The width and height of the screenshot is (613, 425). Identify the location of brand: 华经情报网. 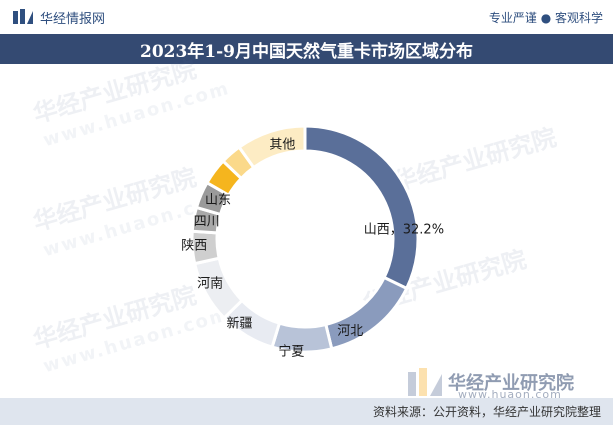
(58, 17).